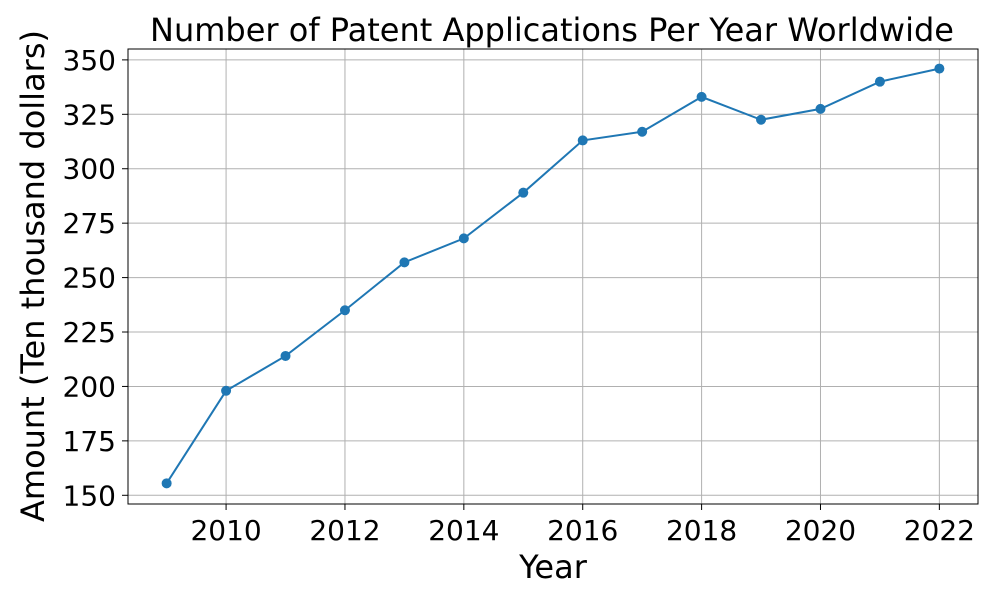 The width and height of the screenshot is (1000, 600). Describe the element at coordinates (89, 441) in the screenshot. I see `y-tick-label: 175` at that location.